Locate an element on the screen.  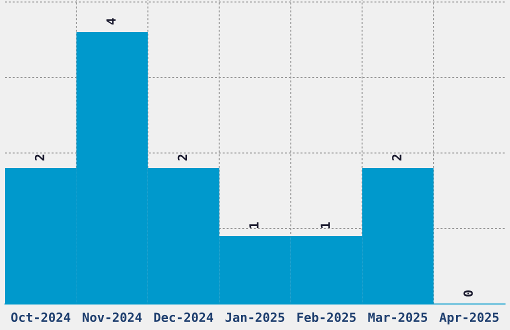
data-label: 0 is located at coordinates (468, 293).